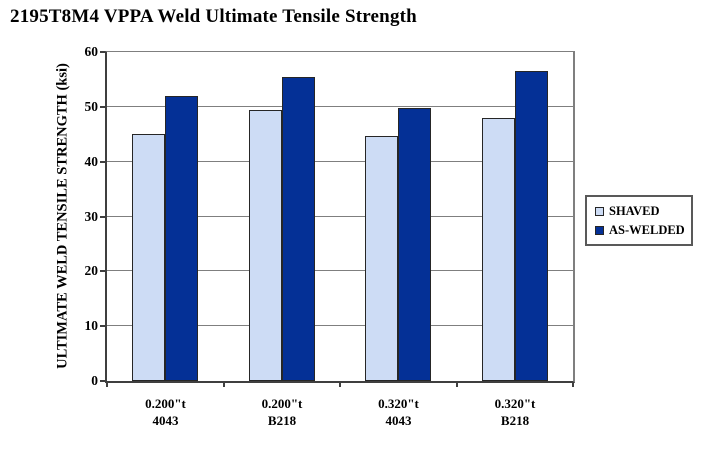 This screenshot has height=456, width=720. Describe the element at coordinates (91, 271) in the screenshot. I see `y-tick-label: 20` at that location.